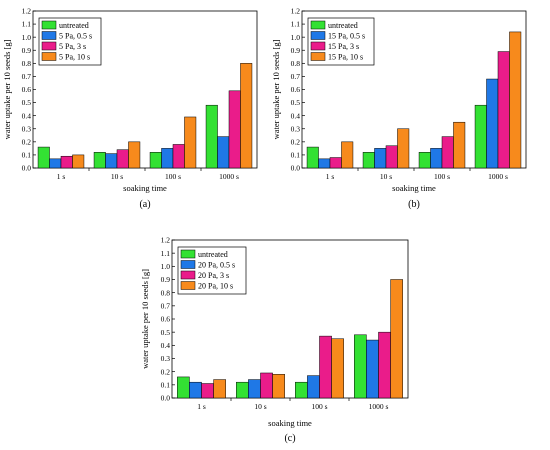 Image resolution: width=550 pixels, height=450 pixels. Describe the element at coordinates (75, 36) in the screenshot. I see `legend-label: 5 Pa, 0.5 s` at that location.